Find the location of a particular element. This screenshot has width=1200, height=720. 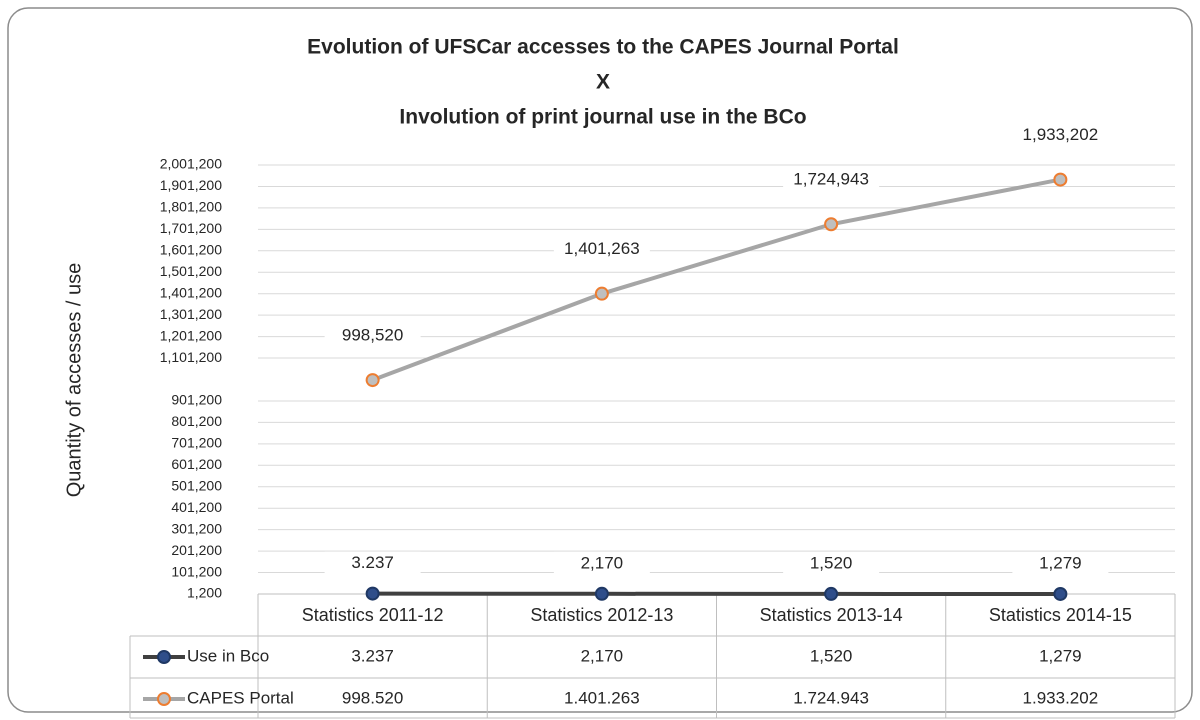

y-tick-label: 601,200 is located at coordinates (196, 464).